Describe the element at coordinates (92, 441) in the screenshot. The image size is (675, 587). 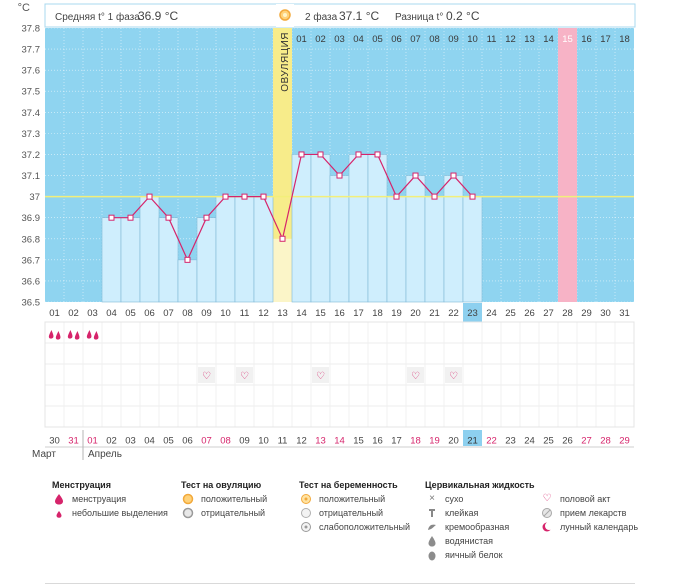
I see `calendar-date: 01` at that location.